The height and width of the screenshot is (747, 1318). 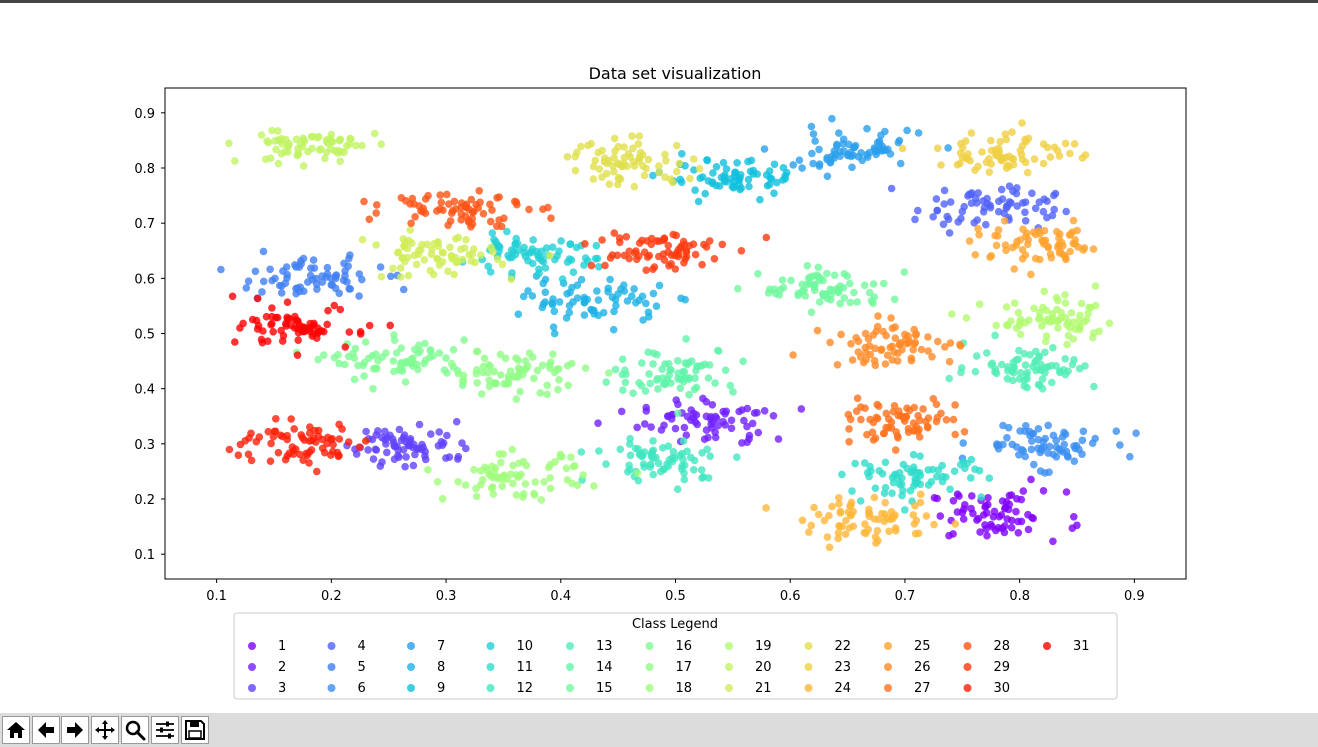 What do you see at coordinates (135, 730) in the screenshot?
I see `zoom-button` at bounding box center [135, 730].